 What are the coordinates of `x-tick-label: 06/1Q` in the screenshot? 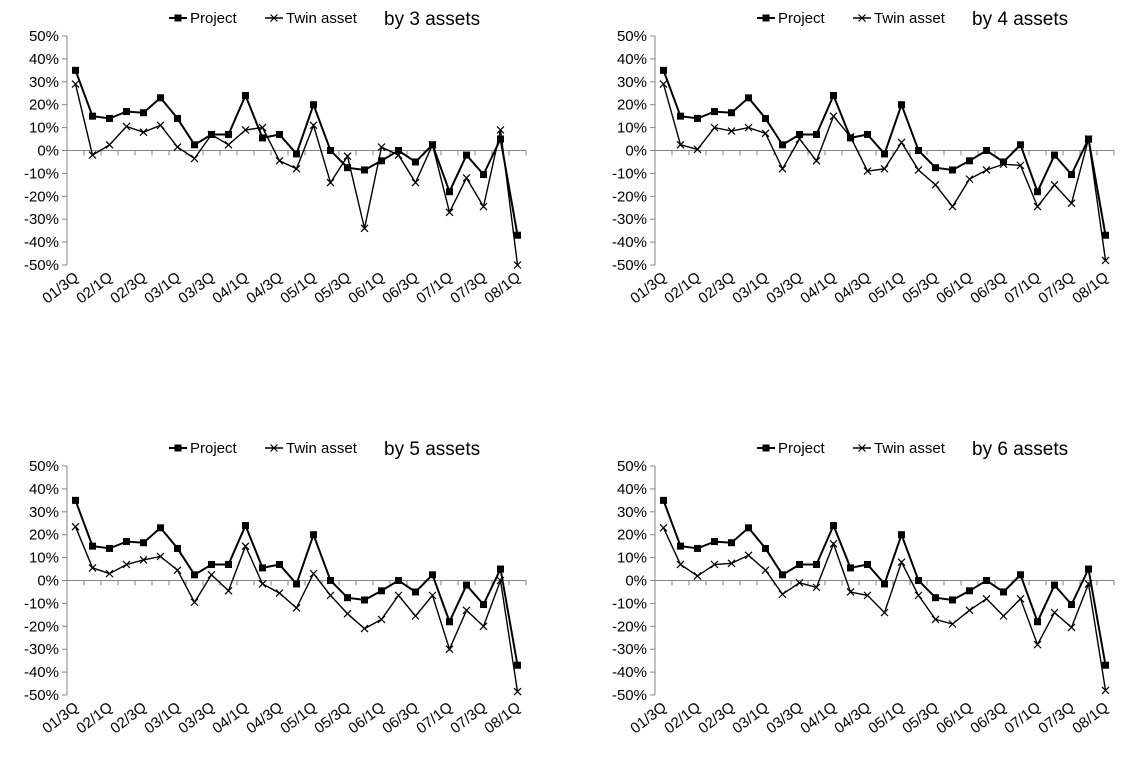 It's located at (366, 288).